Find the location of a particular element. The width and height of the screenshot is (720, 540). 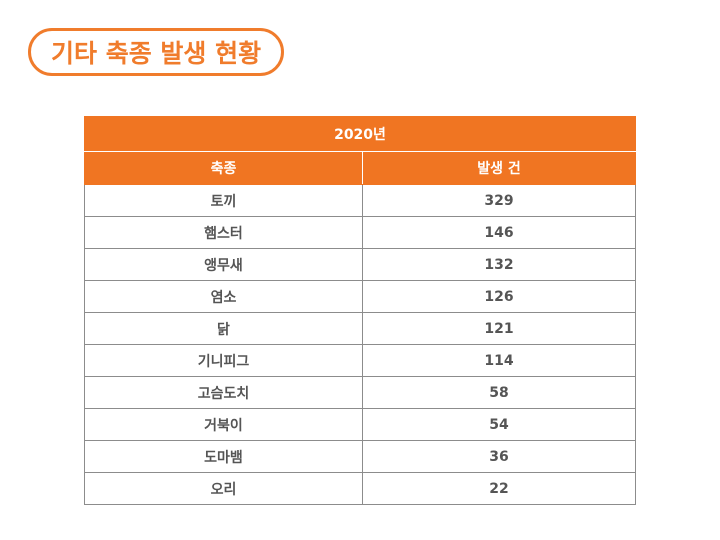

year-header-row: 2020년 is located at coordinates (360, 134).